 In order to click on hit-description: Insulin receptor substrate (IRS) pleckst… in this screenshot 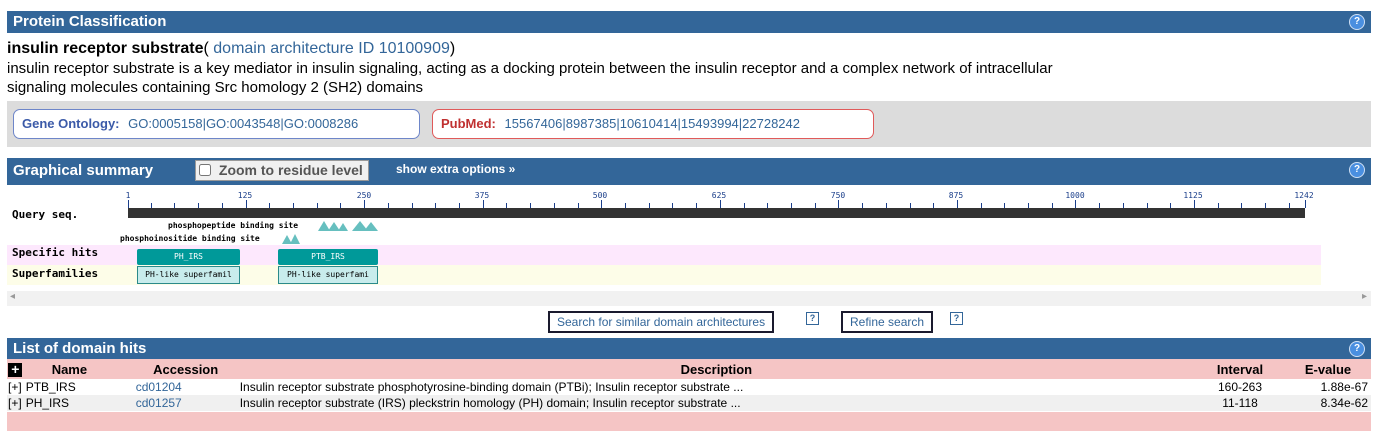, I will do `click(490, 403)`.